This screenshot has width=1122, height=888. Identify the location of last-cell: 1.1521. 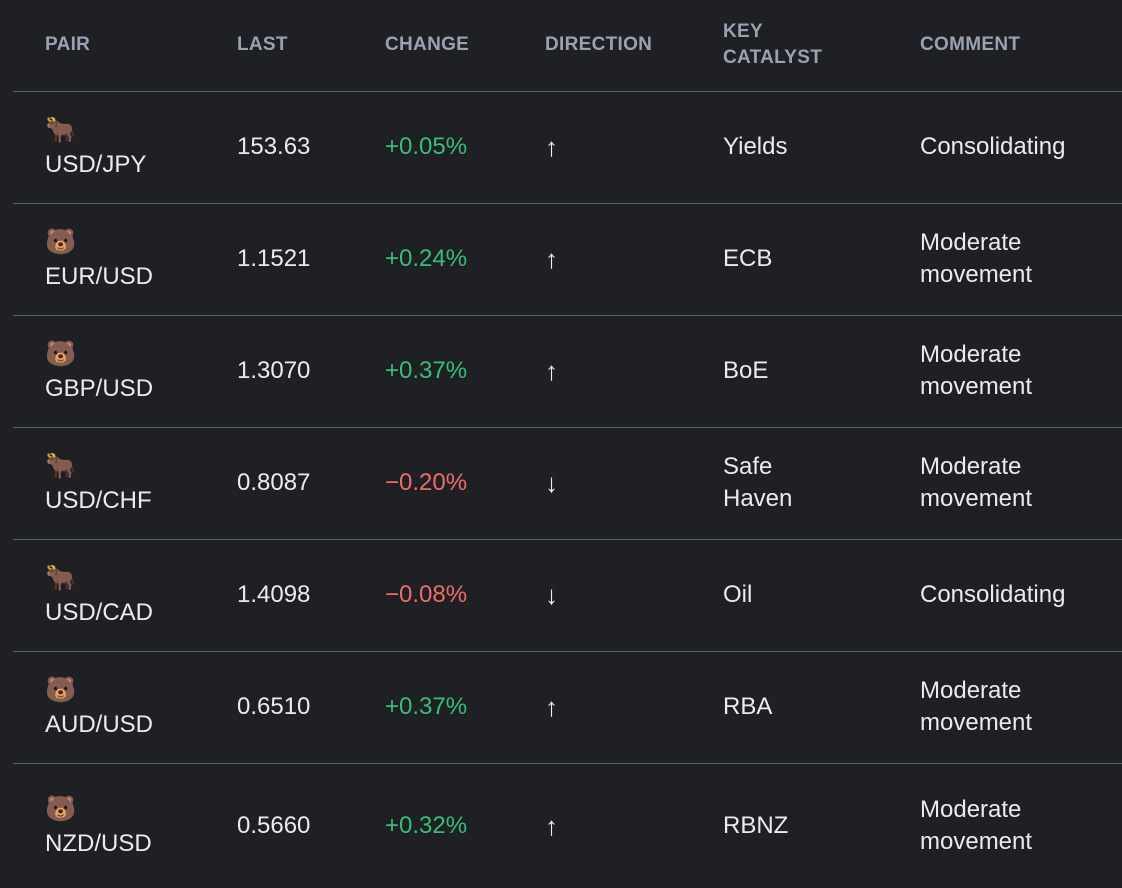
(311, 259).